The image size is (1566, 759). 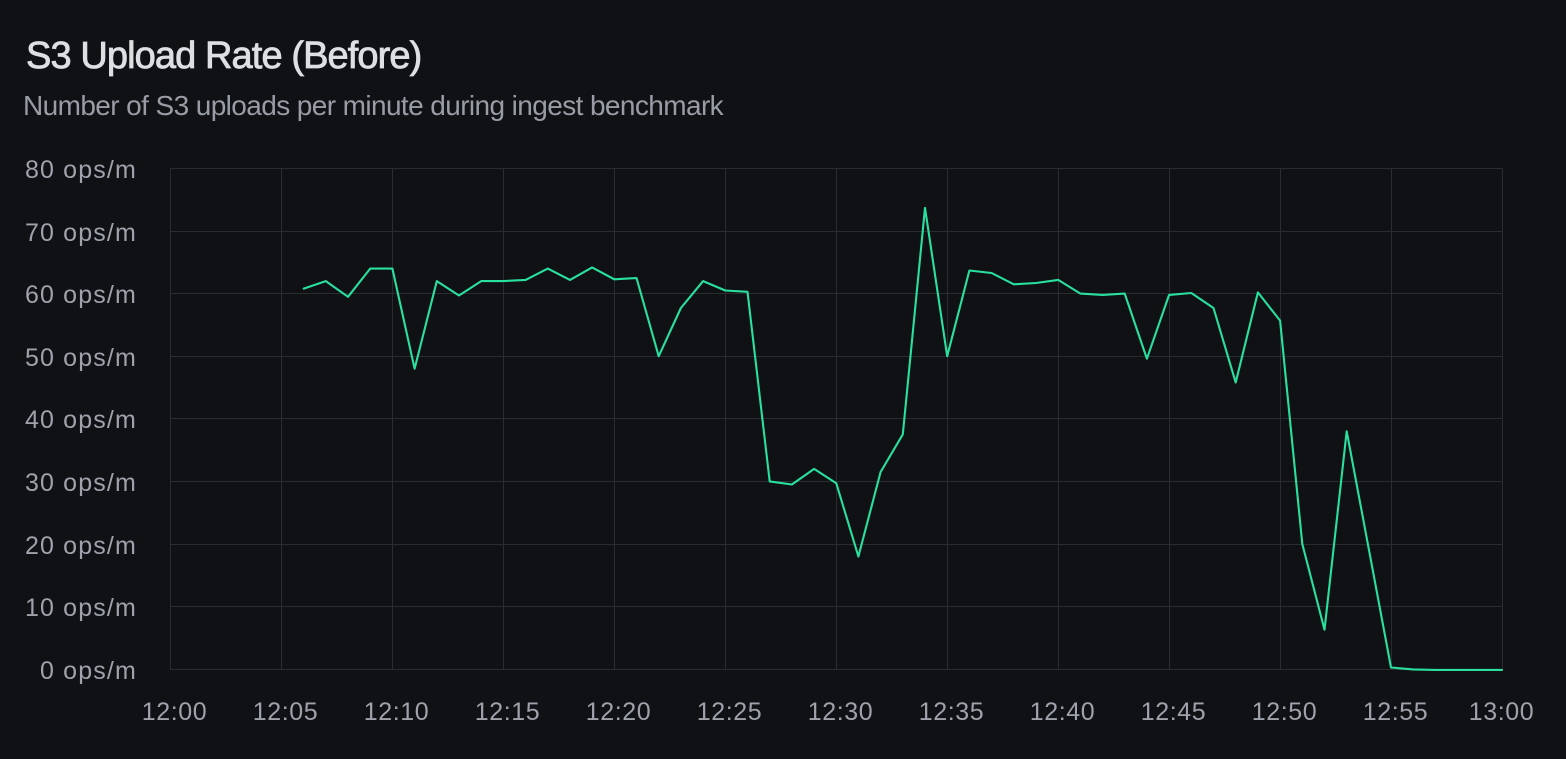 What do you see at coordinates (730, 712) in the screenshot?
I see `svg-text: 12:25` at bounding box center [730, 712].